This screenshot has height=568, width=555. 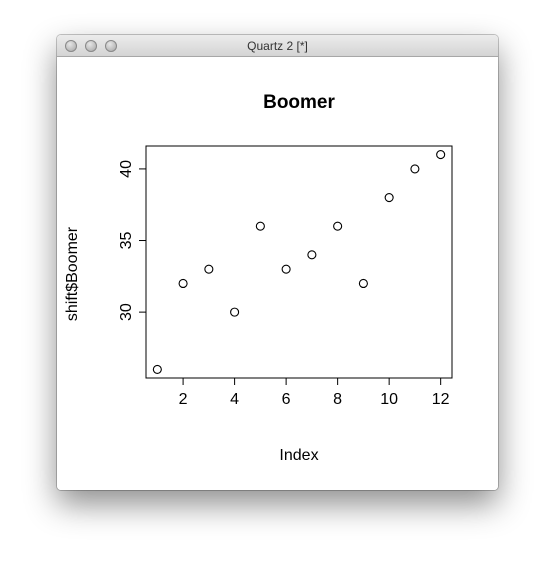 What do you see at coordinates (314, 392) in the screenshot?
I see `x-axis: 2 4 6 8 10 12` at bounding box center [314, 392].